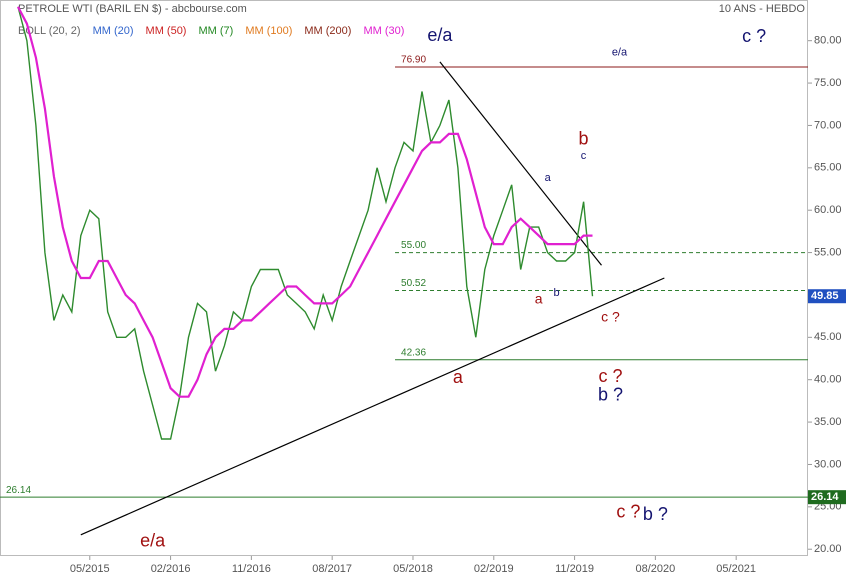 The height and width of the screenshot is (580, 855). I want to click on last-badge, so click(827, 296).